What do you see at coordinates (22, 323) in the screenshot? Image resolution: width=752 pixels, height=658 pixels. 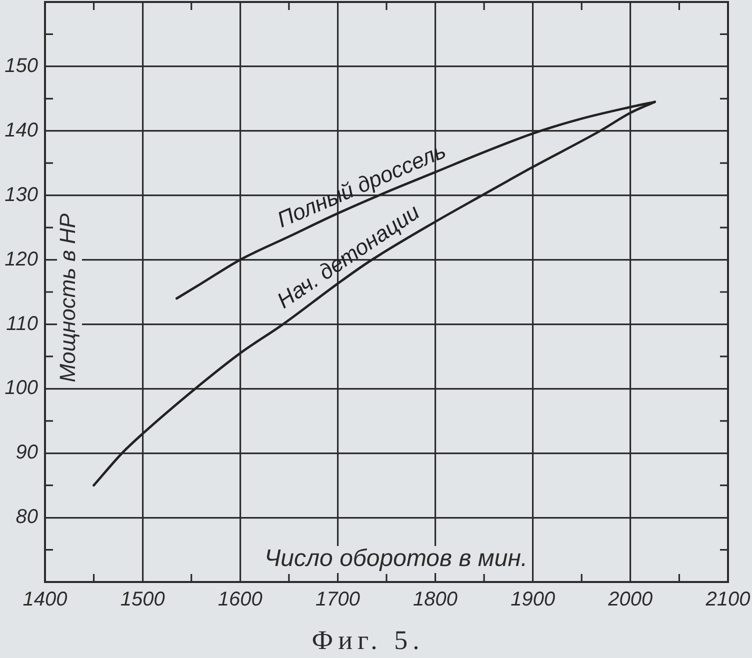 I see `y-tick-label: 110` at bounding box center [22, 323].